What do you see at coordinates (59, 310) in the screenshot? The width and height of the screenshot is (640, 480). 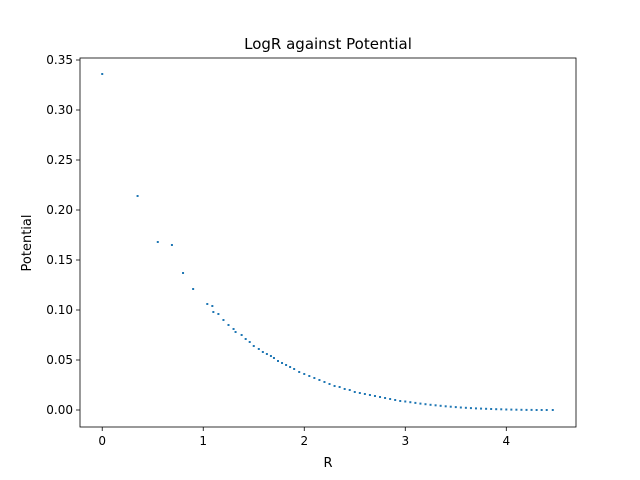 I see `y-tick-label: 0.10` at bounding box center [59, 310].